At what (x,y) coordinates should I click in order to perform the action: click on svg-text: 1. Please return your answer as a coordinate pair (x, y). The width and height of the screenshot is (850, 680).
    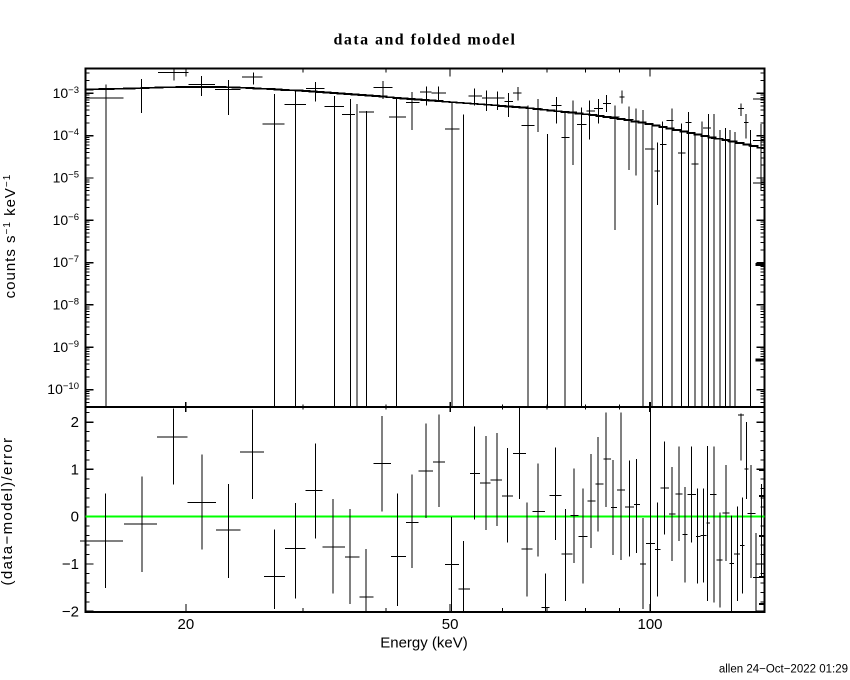
    Looking at the image, I should click on (75, 469).